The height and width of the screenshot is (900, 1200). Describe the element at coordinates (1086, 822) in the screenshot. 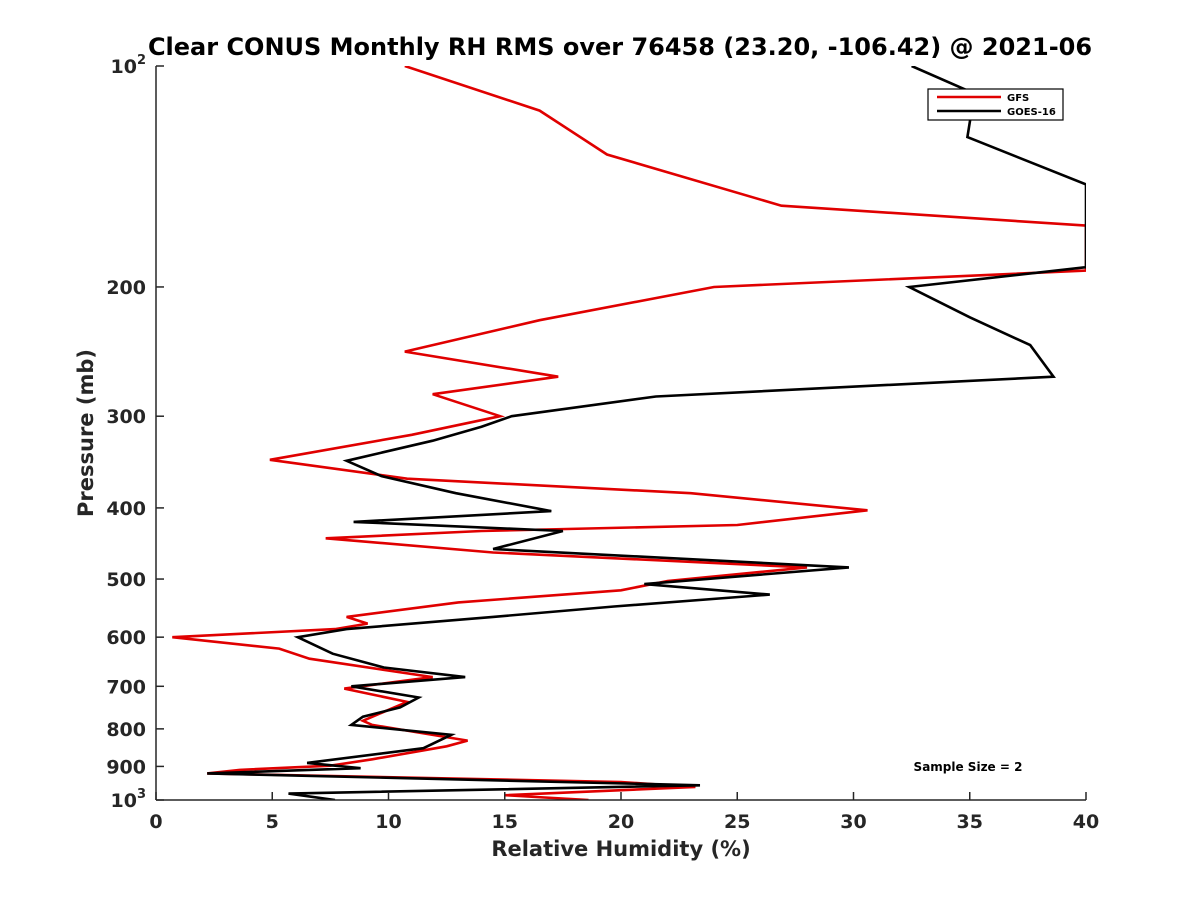

I see `x-tick-label: 40` at that location.